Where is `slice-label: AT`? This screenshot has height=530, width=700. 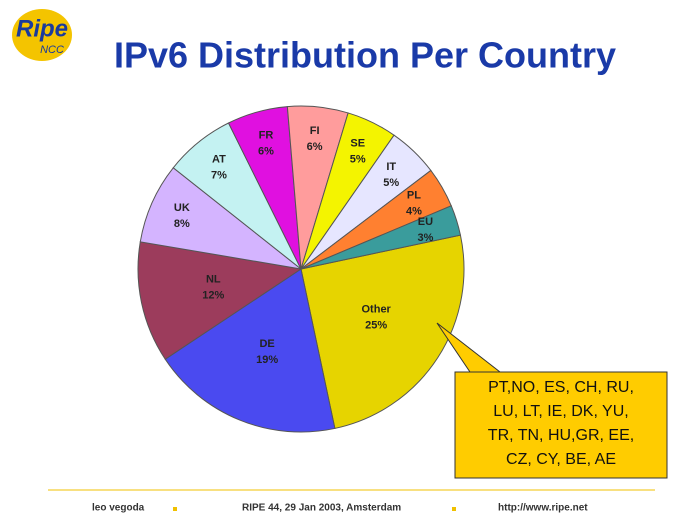
slice-label: AT is located at coordinates (219, 160).